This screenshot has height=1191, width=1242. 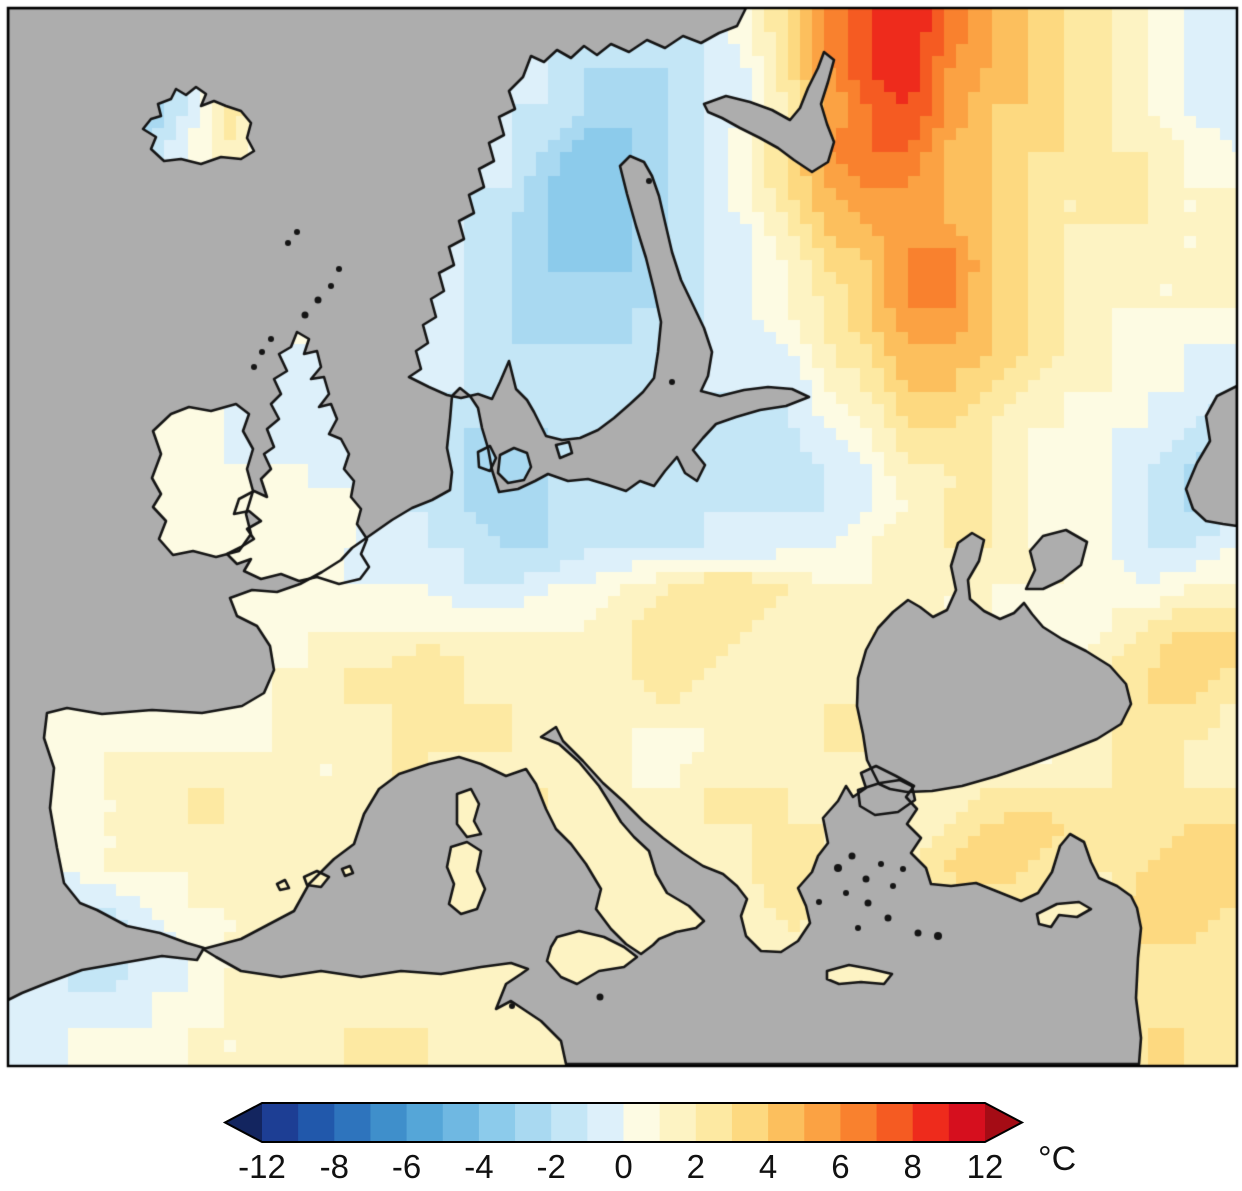 I want to click on colorbar-tick-label: -12, so click(x=262, y=1166).